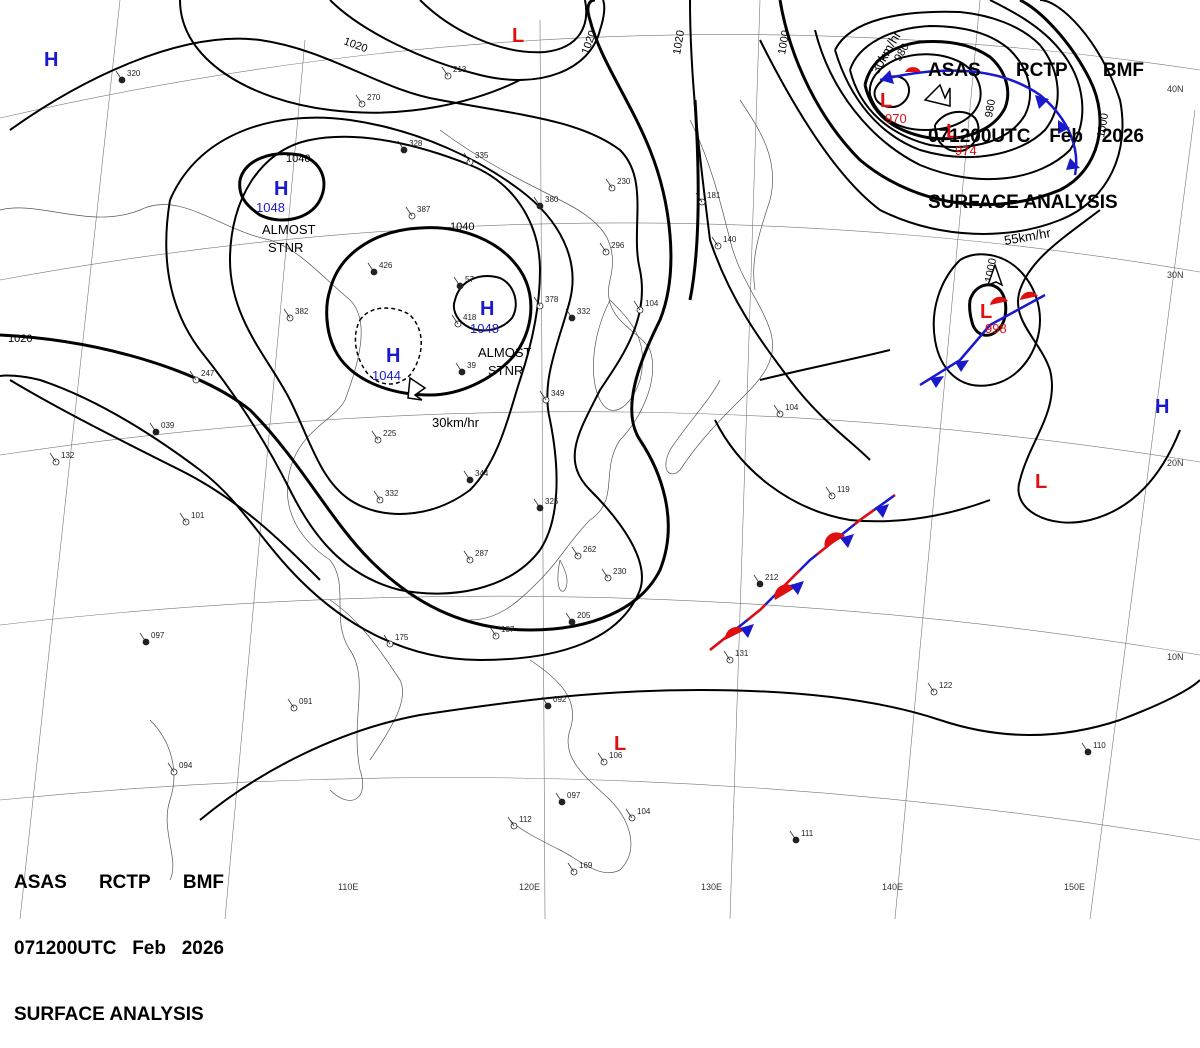 This screenshot has height=1048, width=1200. What do you see at coordinates (558, 393) in the screenshot?
I see `station-pressure-value: 349` at bounding box center [558, 393].